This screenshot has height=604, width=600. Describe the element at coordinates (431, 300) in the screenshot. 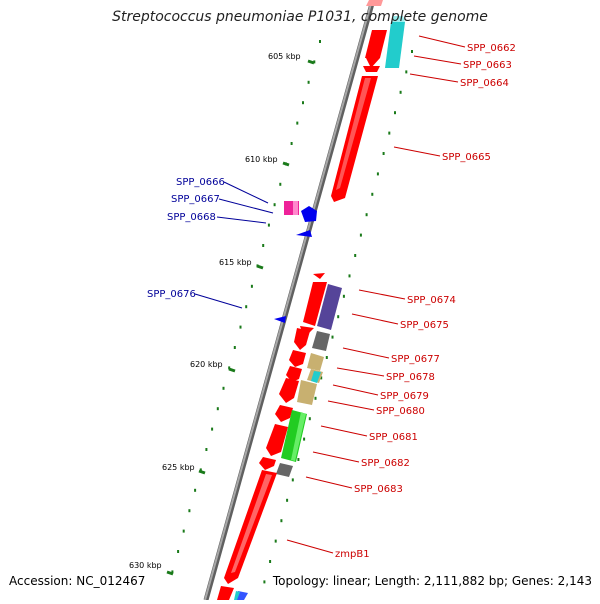

I see `gene-label: SPP_0674` at that location.